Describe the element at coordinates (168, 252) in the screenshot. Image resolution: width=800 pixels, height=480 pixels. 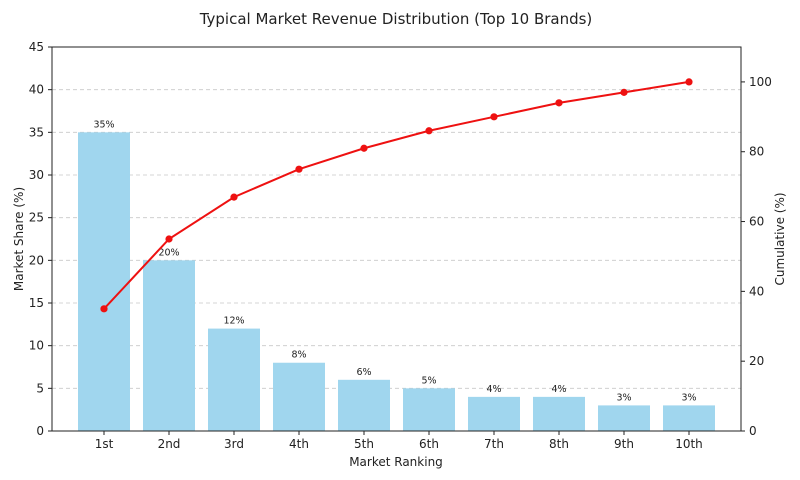
I see `bar-data-label: 20%` at that location.